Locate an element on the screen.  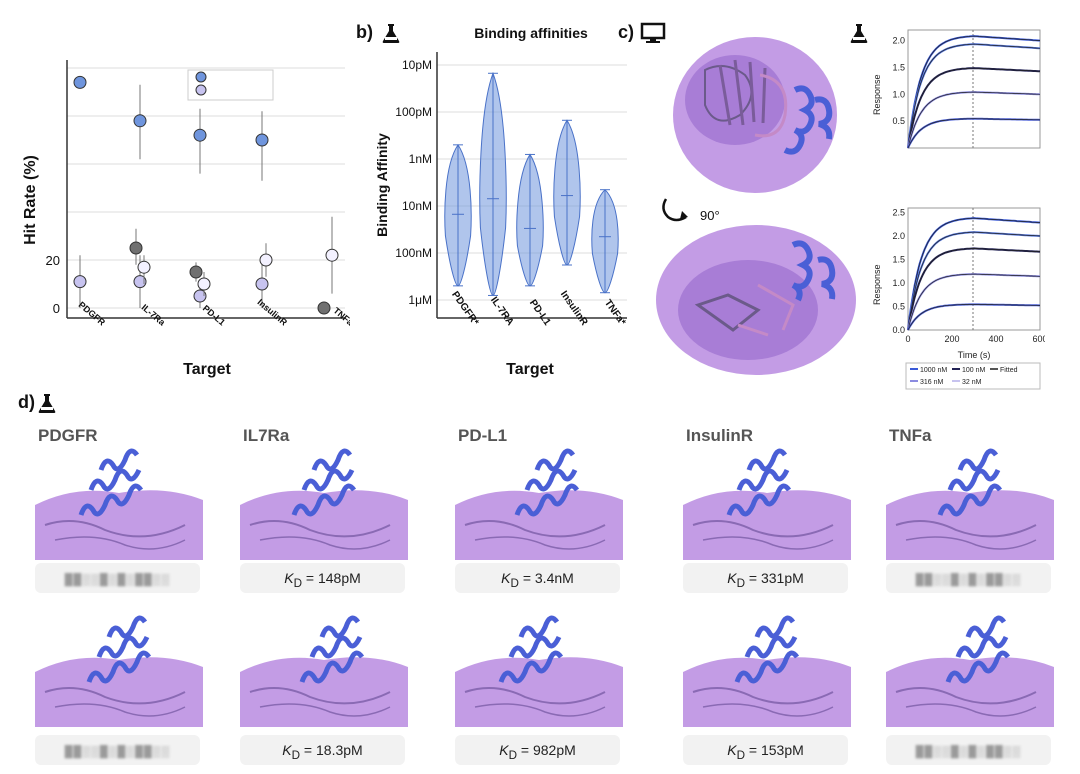
y-tick-label: 1.5 is located at coordinates (898, 68).